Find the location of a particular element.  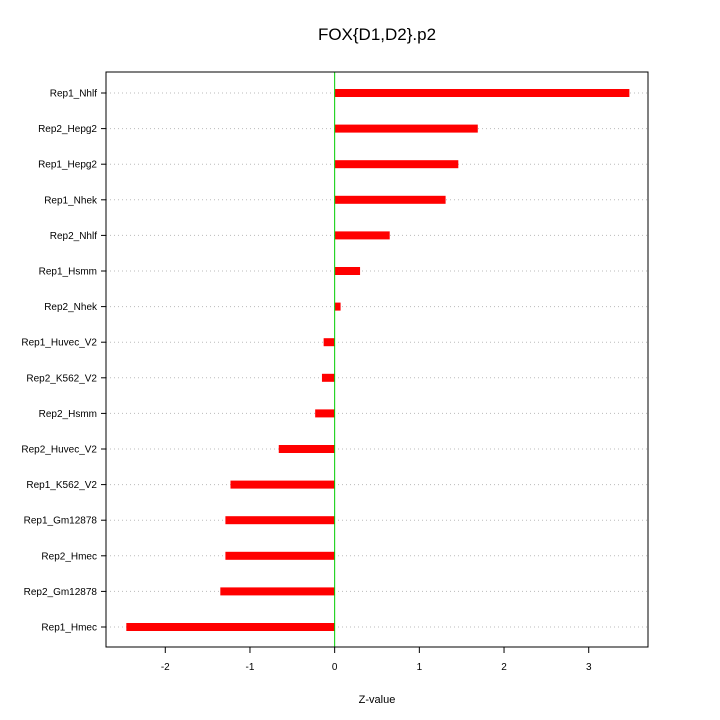

y-tick-label: Rep2_Hepg2 is located at coordinates (67, 129).